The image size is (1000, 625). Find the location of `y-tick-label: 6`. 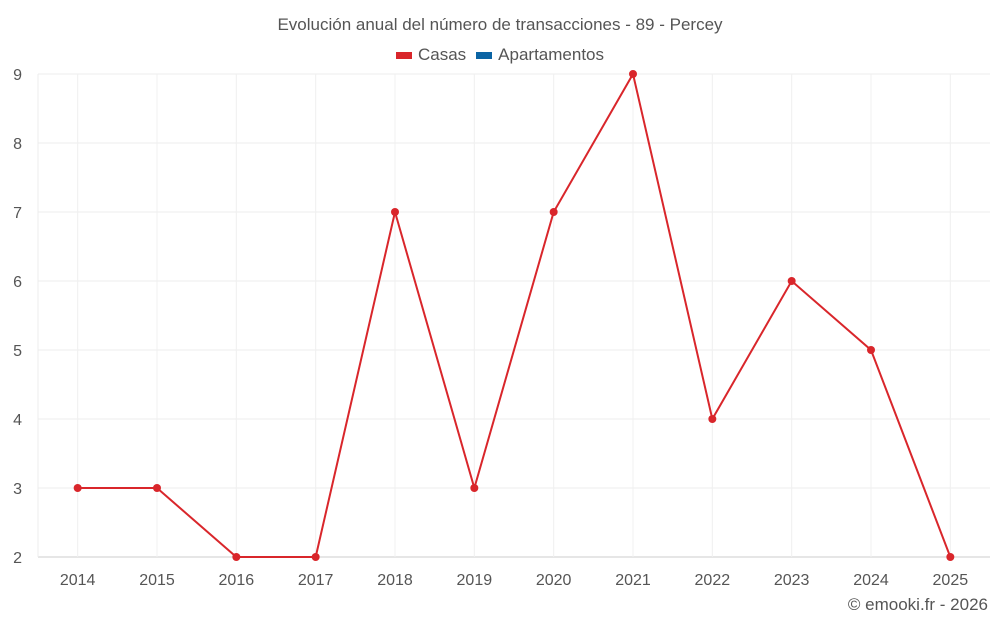

y-tick-label: 6 is located at coordinates (17, 282).